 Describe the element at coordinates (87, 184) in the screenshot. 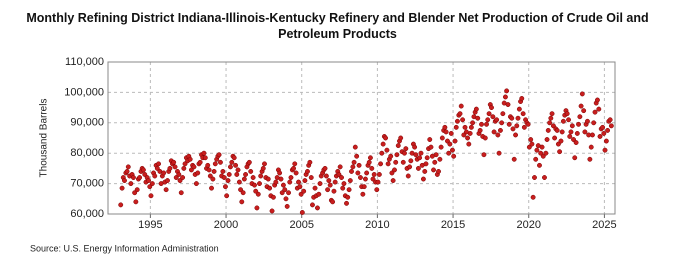

I see `y-tick-label: 70,000` at that location.